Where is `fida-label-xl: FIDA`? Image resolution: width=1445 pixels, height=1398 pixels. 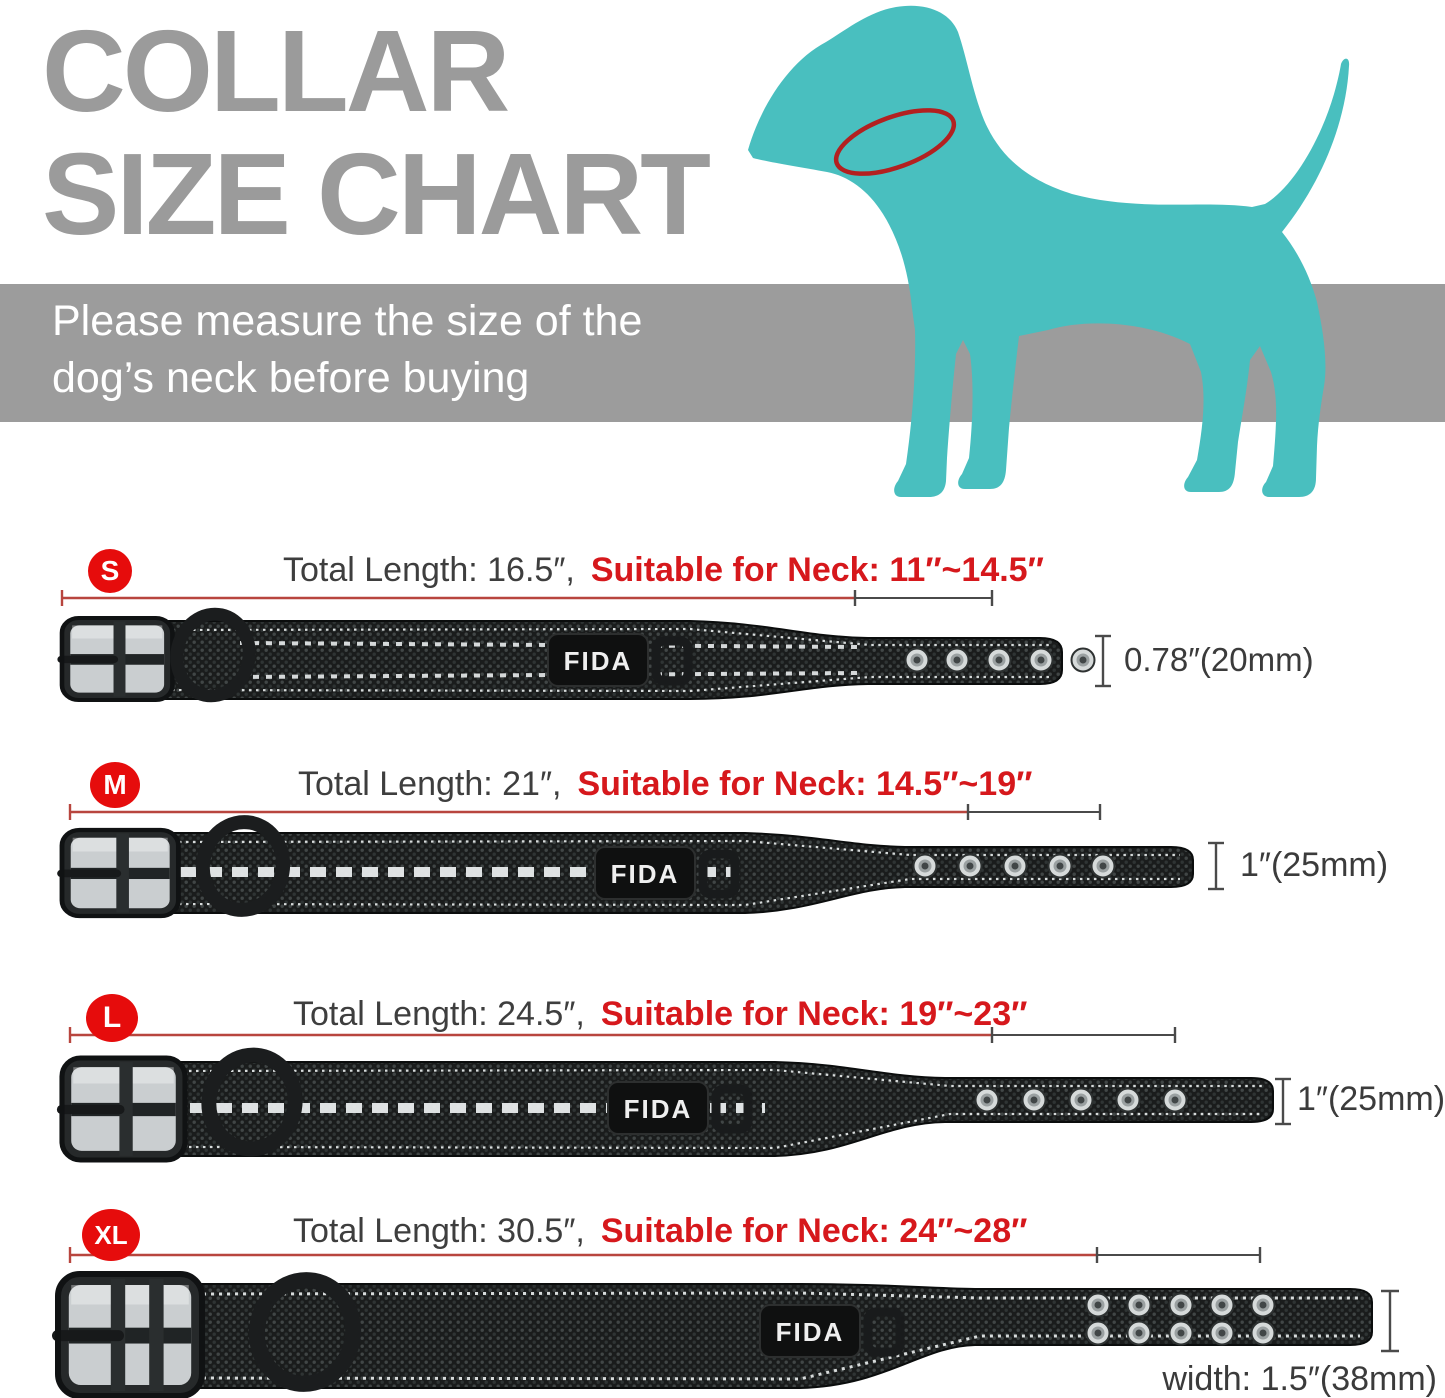
fida-label-xl: FIDA is located at coordinates (810, 1332).